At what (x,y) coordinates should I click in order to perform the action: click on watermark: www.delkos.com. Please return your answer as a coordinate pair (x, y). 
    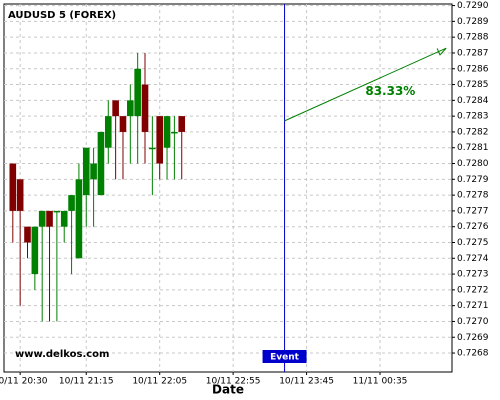
    Looking at the image, I should click on (62, 354).